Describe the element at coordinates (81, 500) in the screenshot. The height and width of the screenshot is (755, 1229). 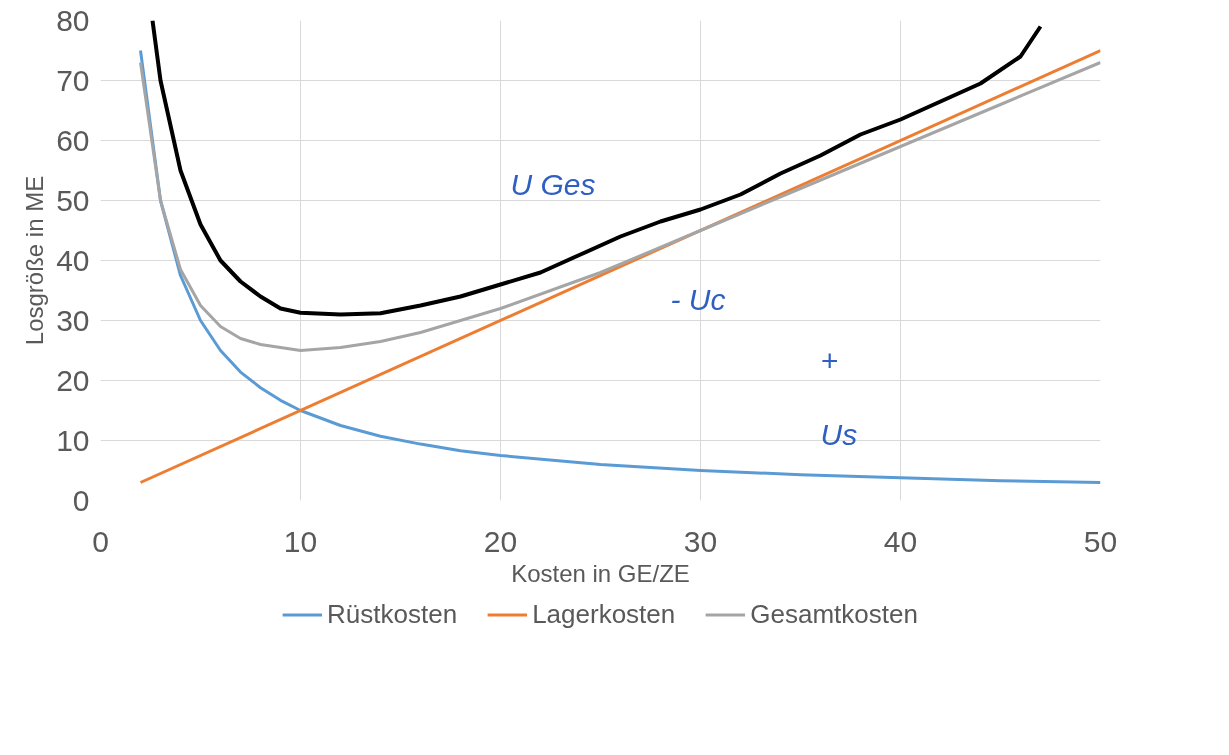
I see `y-tick-label: 0` at that location.